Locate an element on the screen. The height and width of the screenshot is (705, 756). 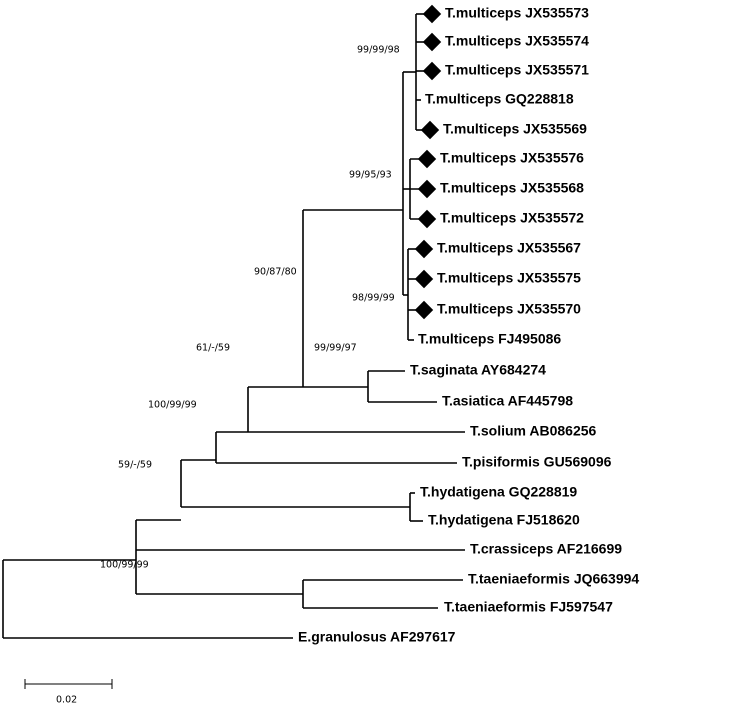
leaf-label: E.granulosus AF297617 is located at coordinates (377, 637).